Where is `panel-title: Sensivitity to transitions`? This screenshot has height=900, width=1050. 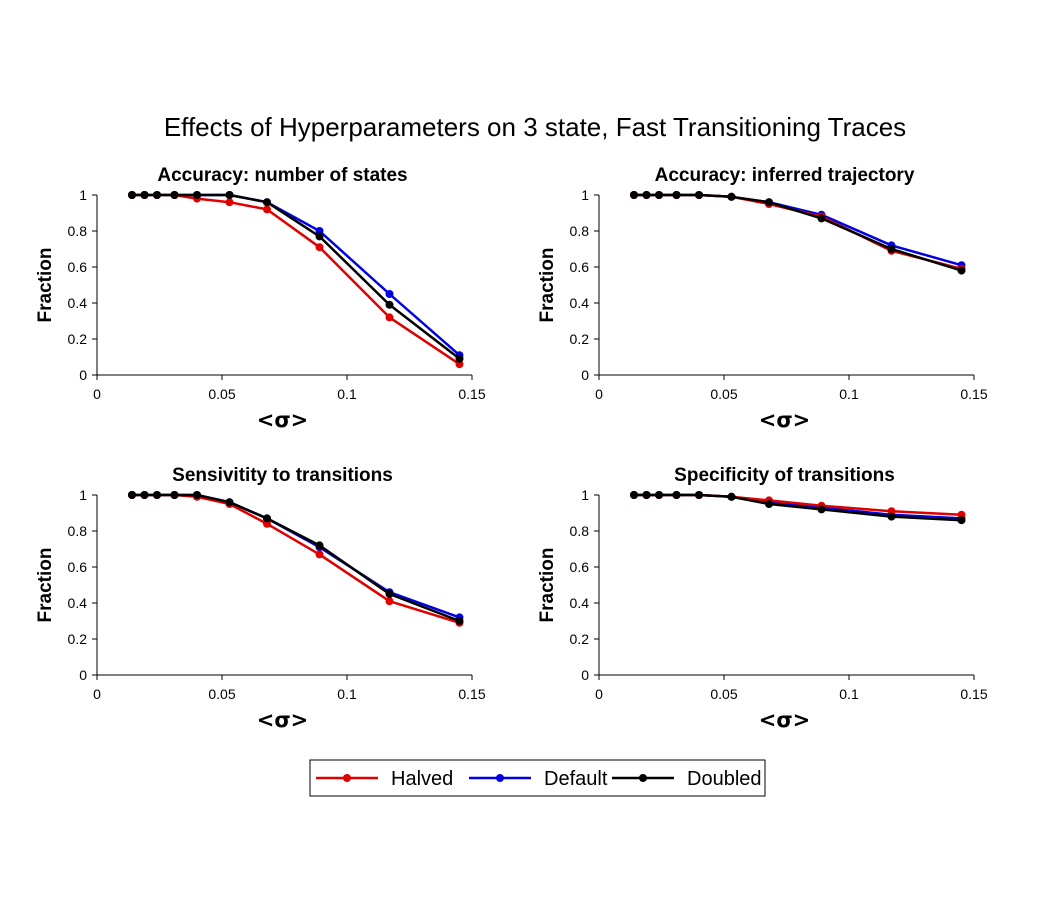
panel-title: Sensivitity to transitions is located at coordinates (282, 475).